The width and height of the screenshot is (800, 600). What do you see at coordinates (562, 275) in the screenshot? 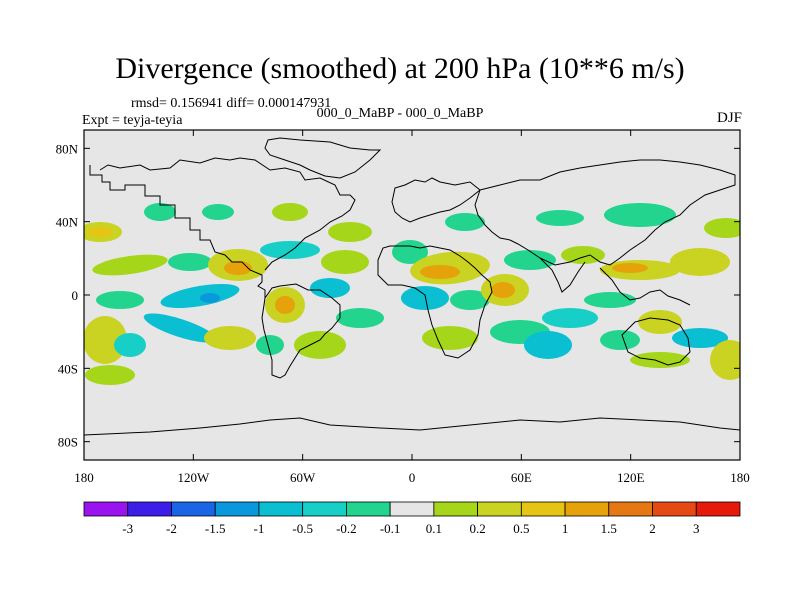
I see `coastline-india` at bounding box center [562, 275].